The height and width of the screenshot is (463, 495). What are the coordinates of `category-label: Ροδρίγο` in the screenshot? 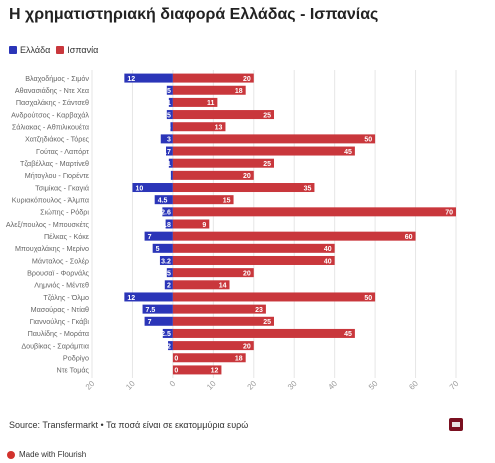 It's located at (76, 358).